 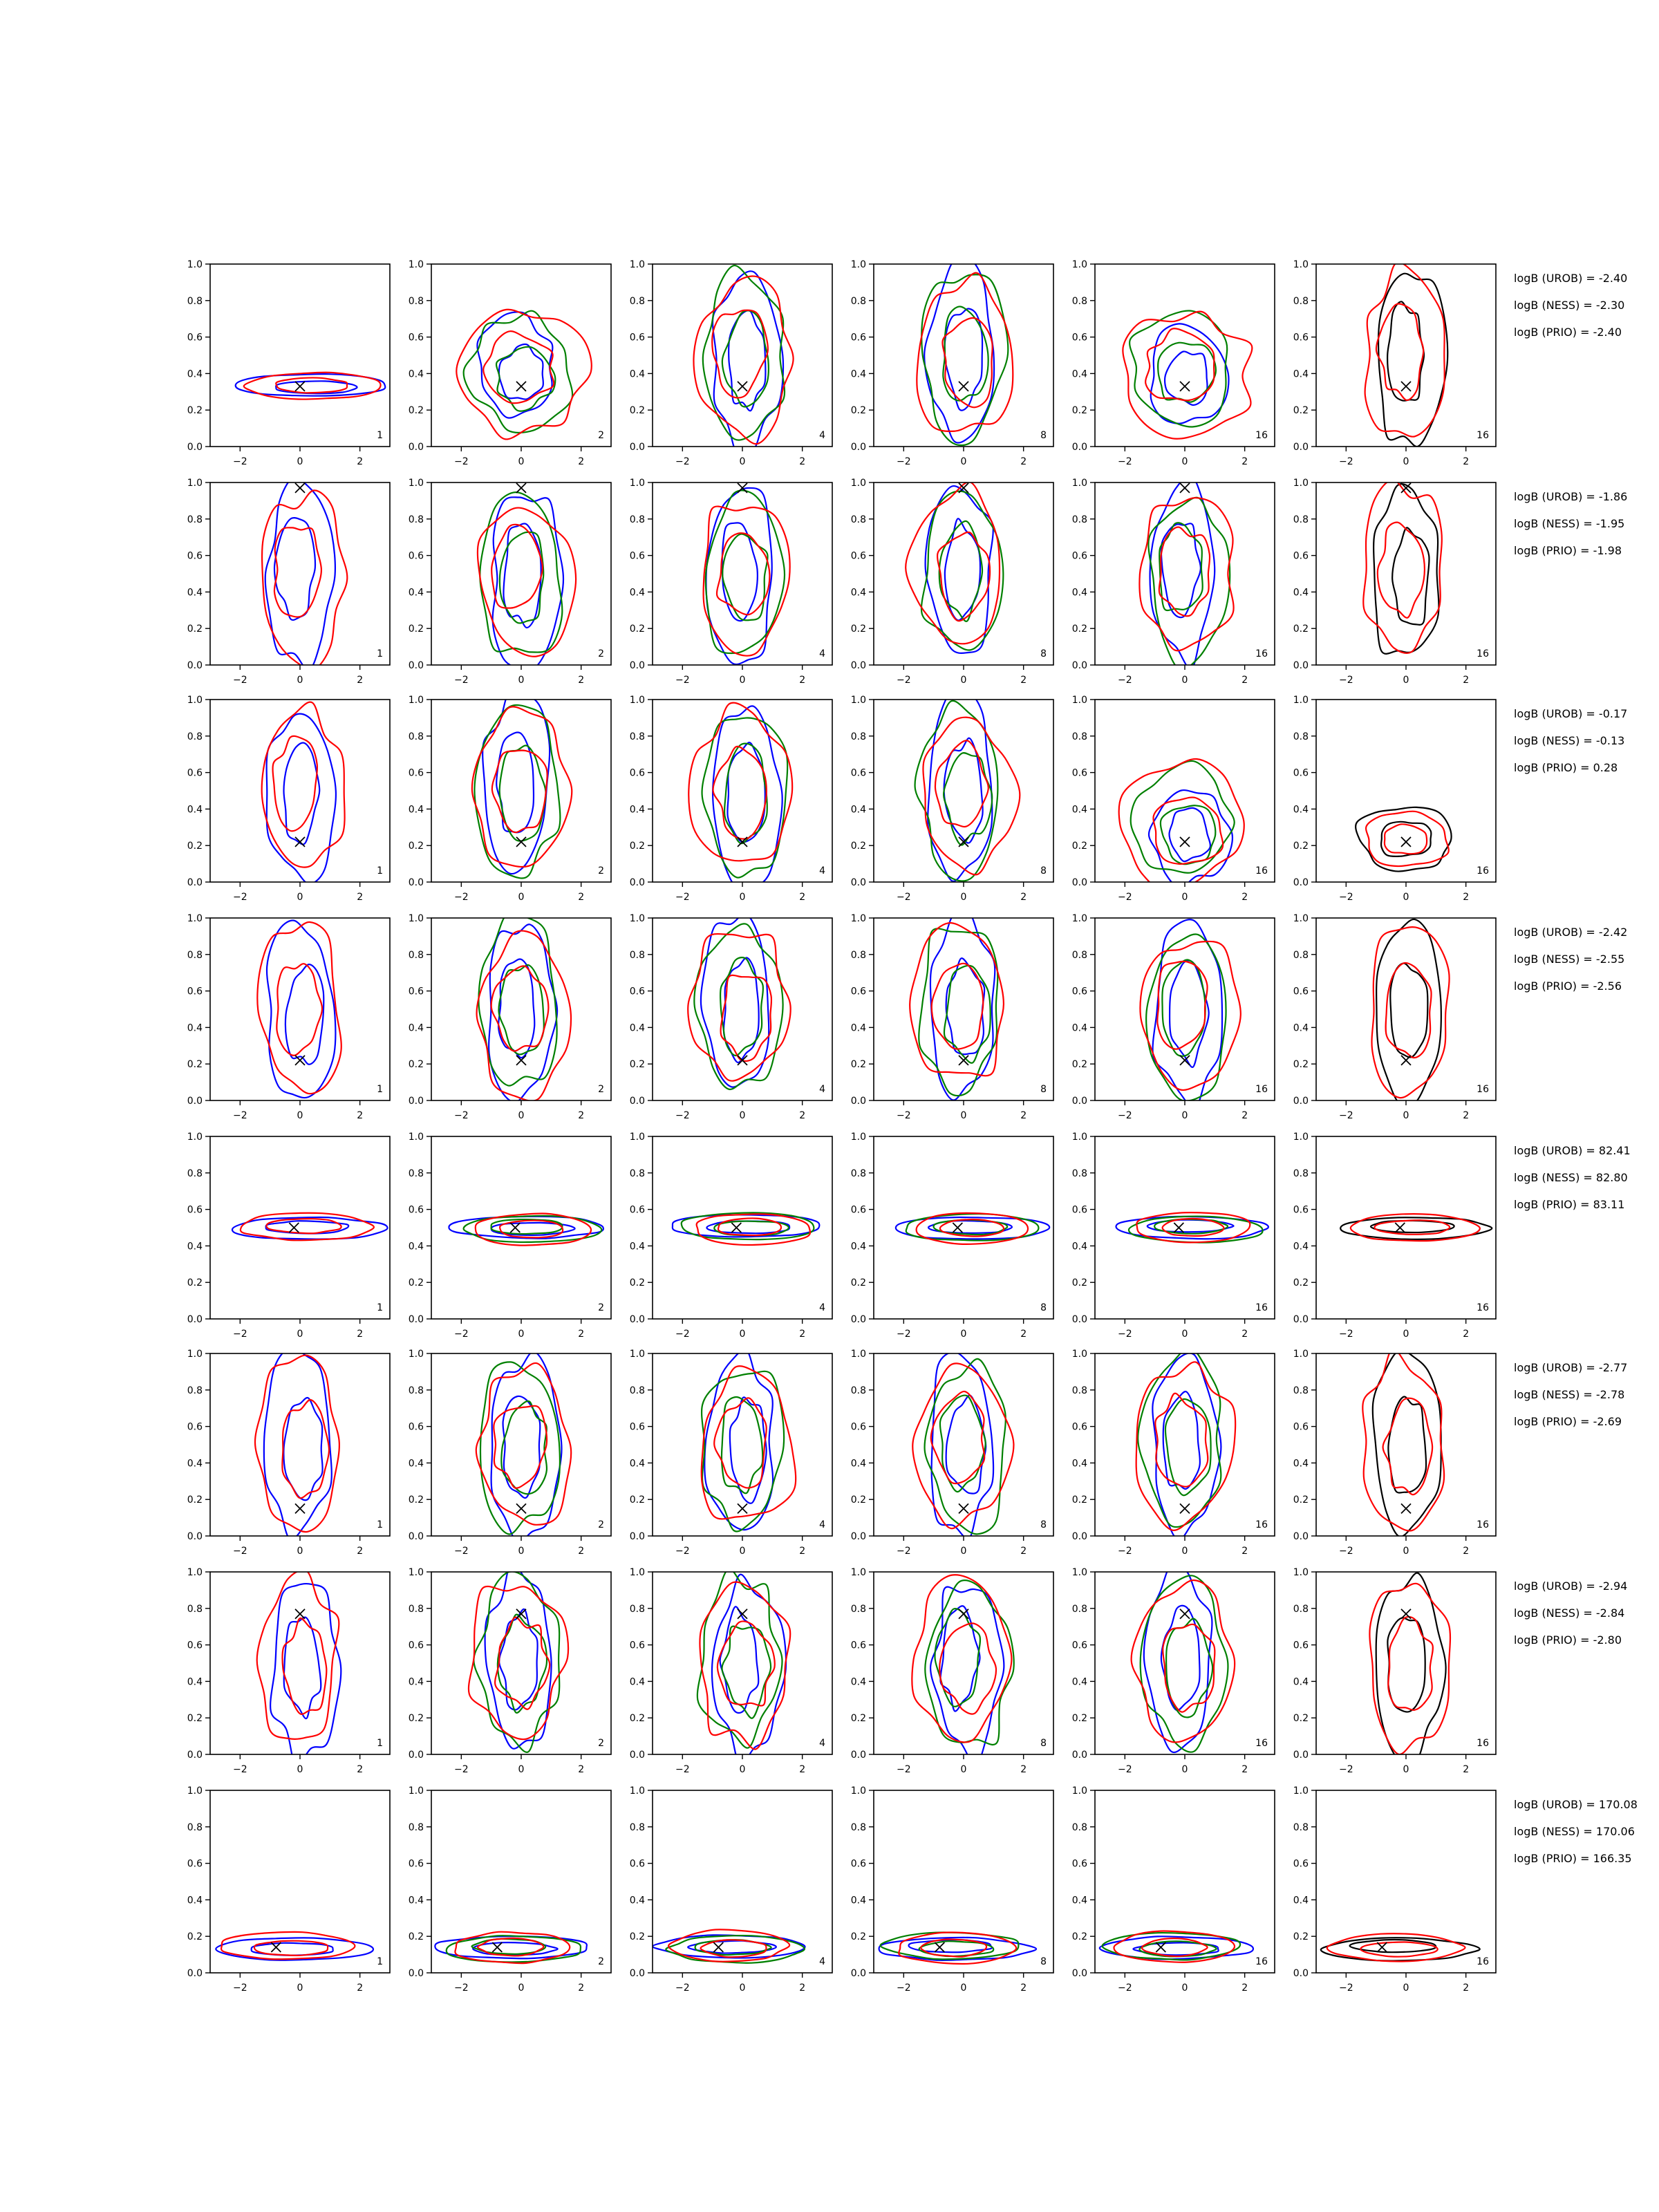 I want to click on axes-frame, so click(x=300, y=1663).